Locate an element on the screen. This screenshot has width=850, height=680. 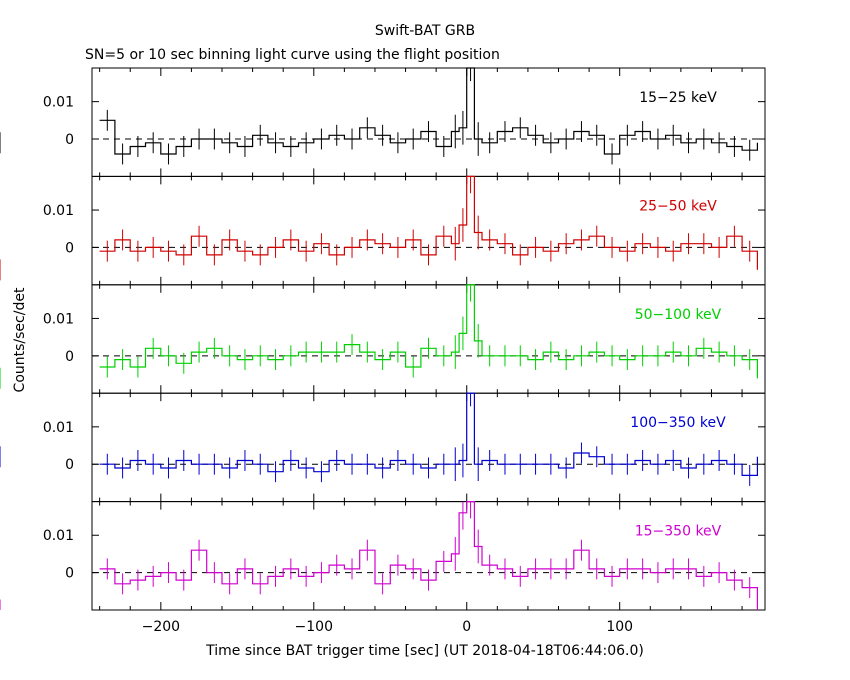
x-tick-label: −200 is located at coordinates (161, 627).